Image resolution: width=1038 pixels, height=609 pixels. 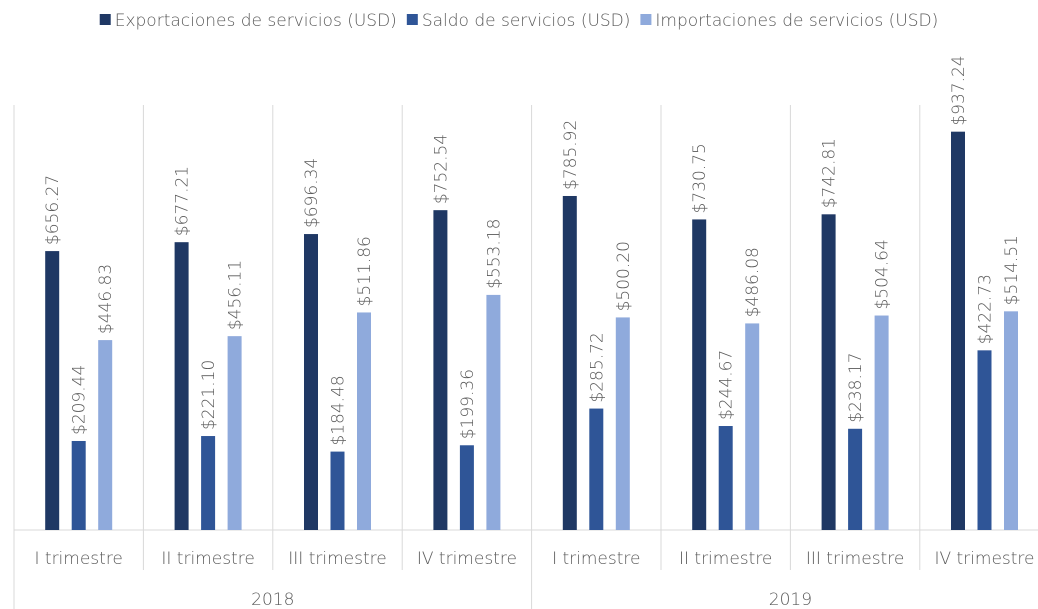 I want to click on data-label: $785.92, so click(x=571, y=155).